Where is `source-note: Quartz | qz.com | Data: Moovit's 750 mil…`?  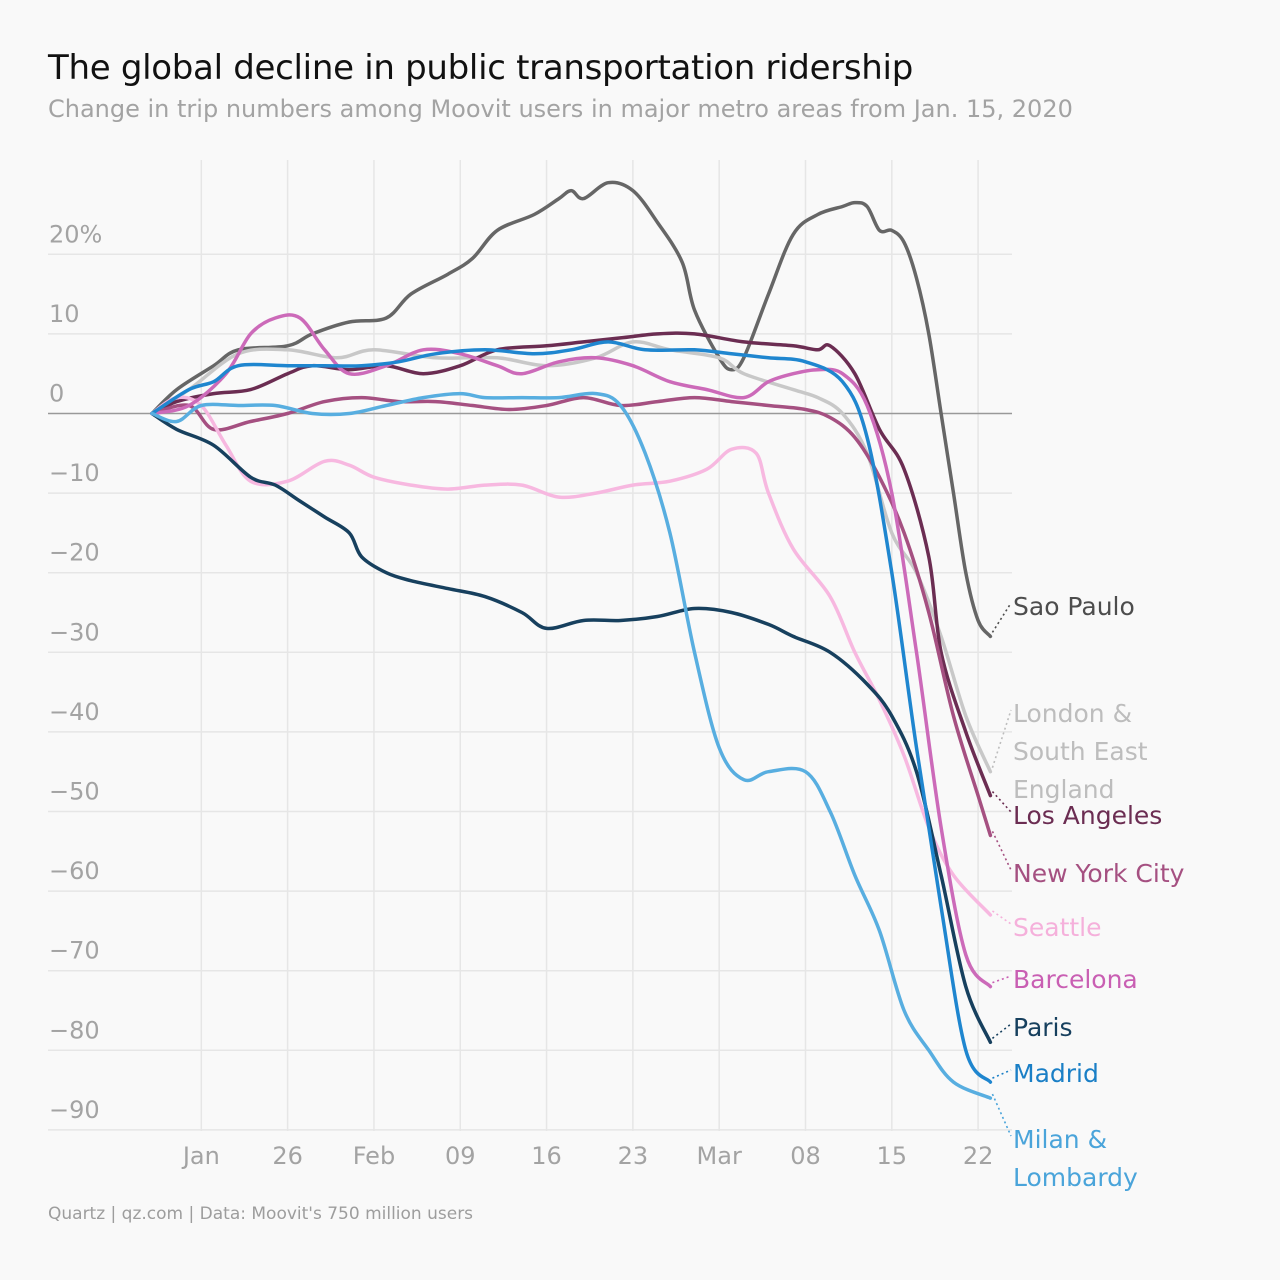
source-note: Quartz | qz.com | Data: Moovit's 750 mil… is located at coordinates (261, 1214).